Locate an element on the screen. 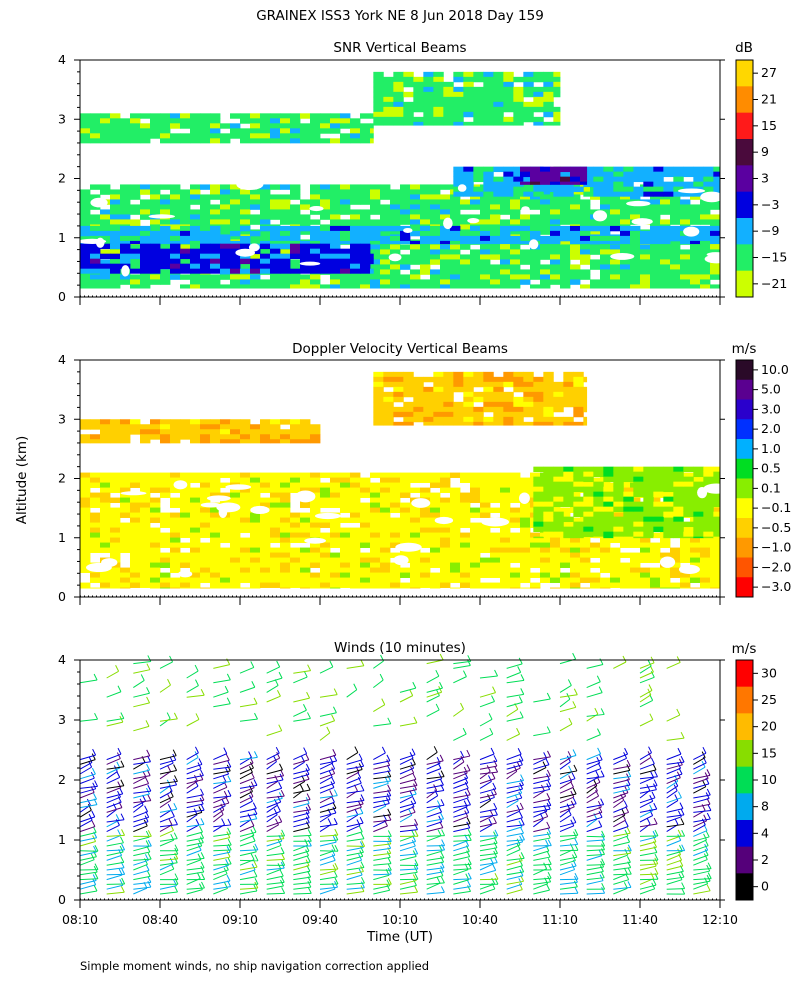 Image resolution: width=800 pixels, height=1000 pixels. colorbar-tick-label: −21 is located at coordinates (774, 283).